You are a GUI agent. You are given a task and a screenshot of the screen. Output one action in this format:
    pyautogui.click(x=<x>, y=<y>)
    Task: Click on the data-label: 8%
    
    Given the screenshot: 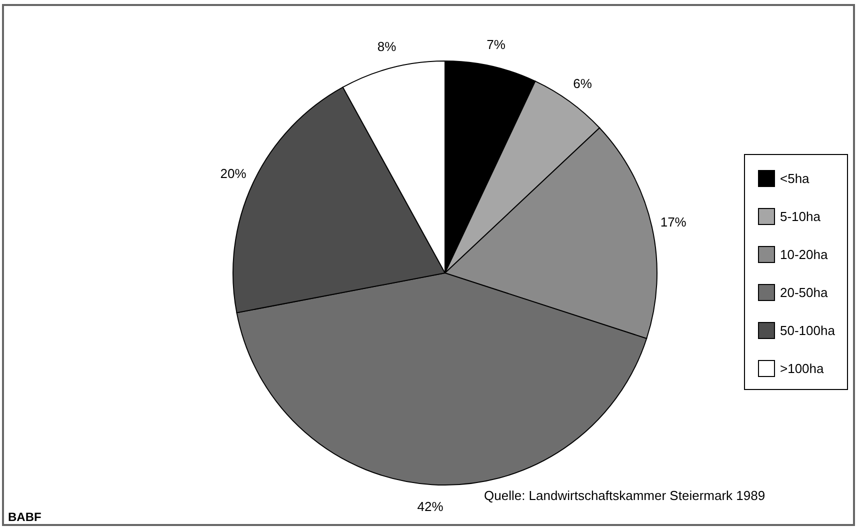 What is the action you would take?
    pyautogui.click(x=387, y=46)
    